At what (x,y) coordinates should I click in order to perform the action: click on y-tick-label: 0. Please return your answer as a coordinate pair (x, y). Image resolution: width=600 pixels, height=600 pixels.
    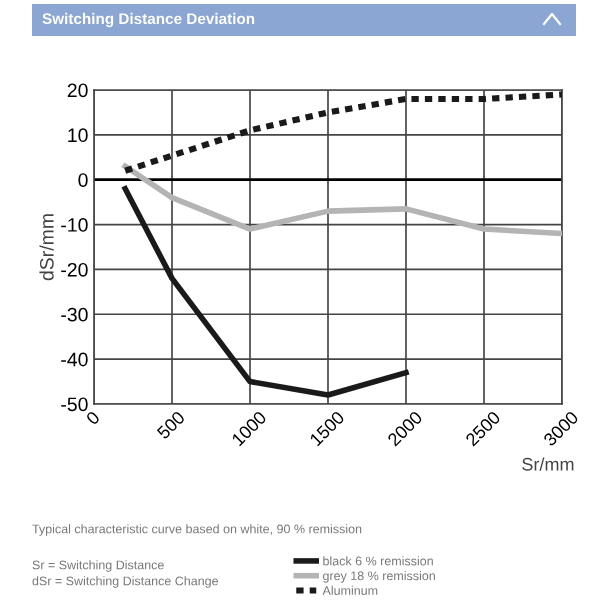
    Looking at the image, I should click on (83, 180).